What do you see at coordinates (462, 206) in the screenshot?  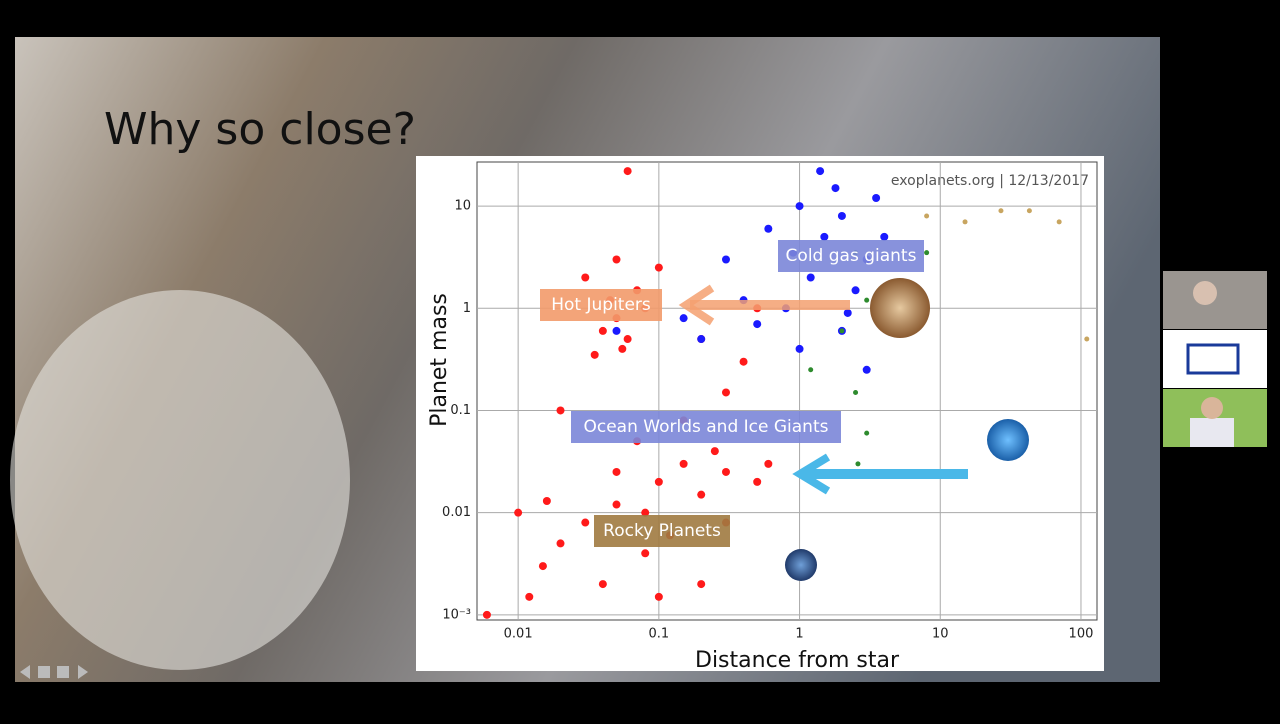 I see `y-tick-label: 10` at bounding box center [462, 206].